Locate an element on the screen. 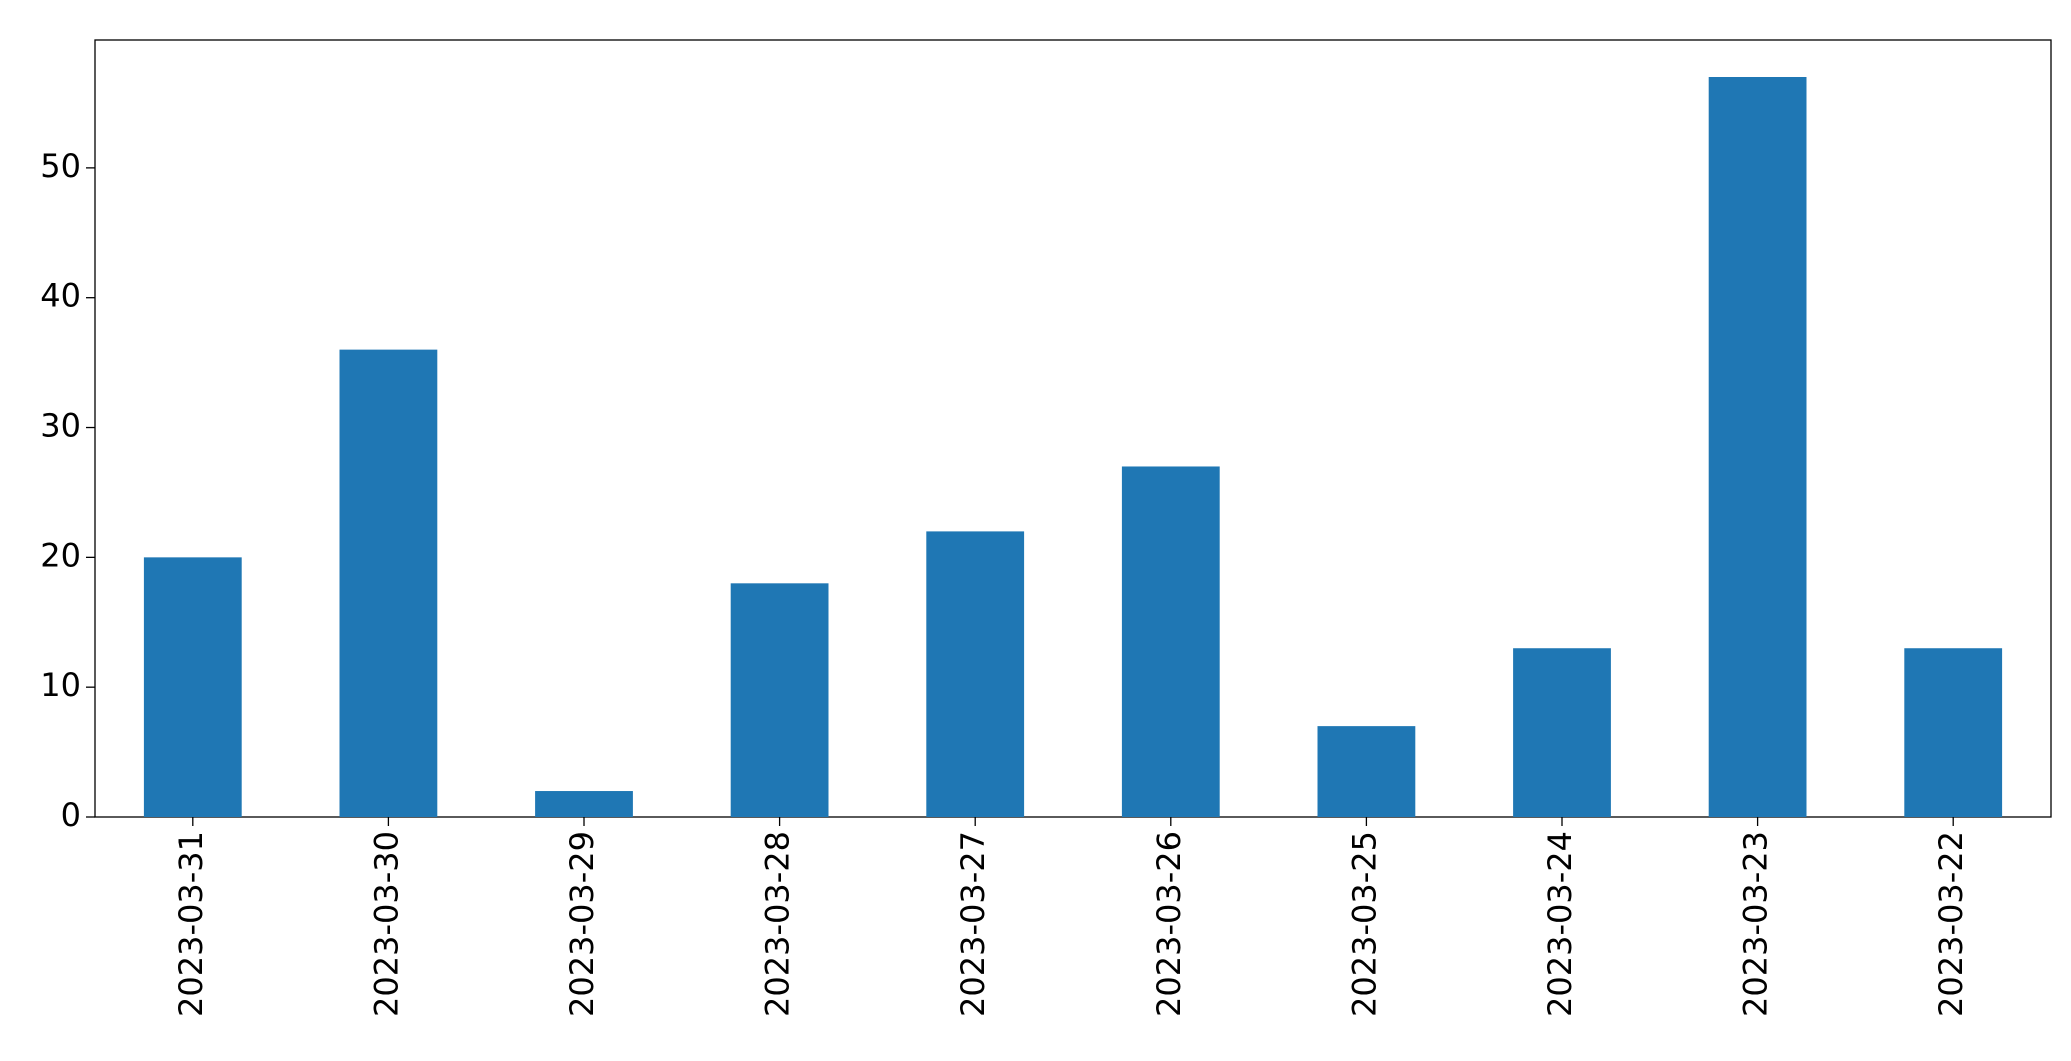 This screenshot has width=2071, height=1061. y-tick-label: 0 is located at coordinates (71, 815).